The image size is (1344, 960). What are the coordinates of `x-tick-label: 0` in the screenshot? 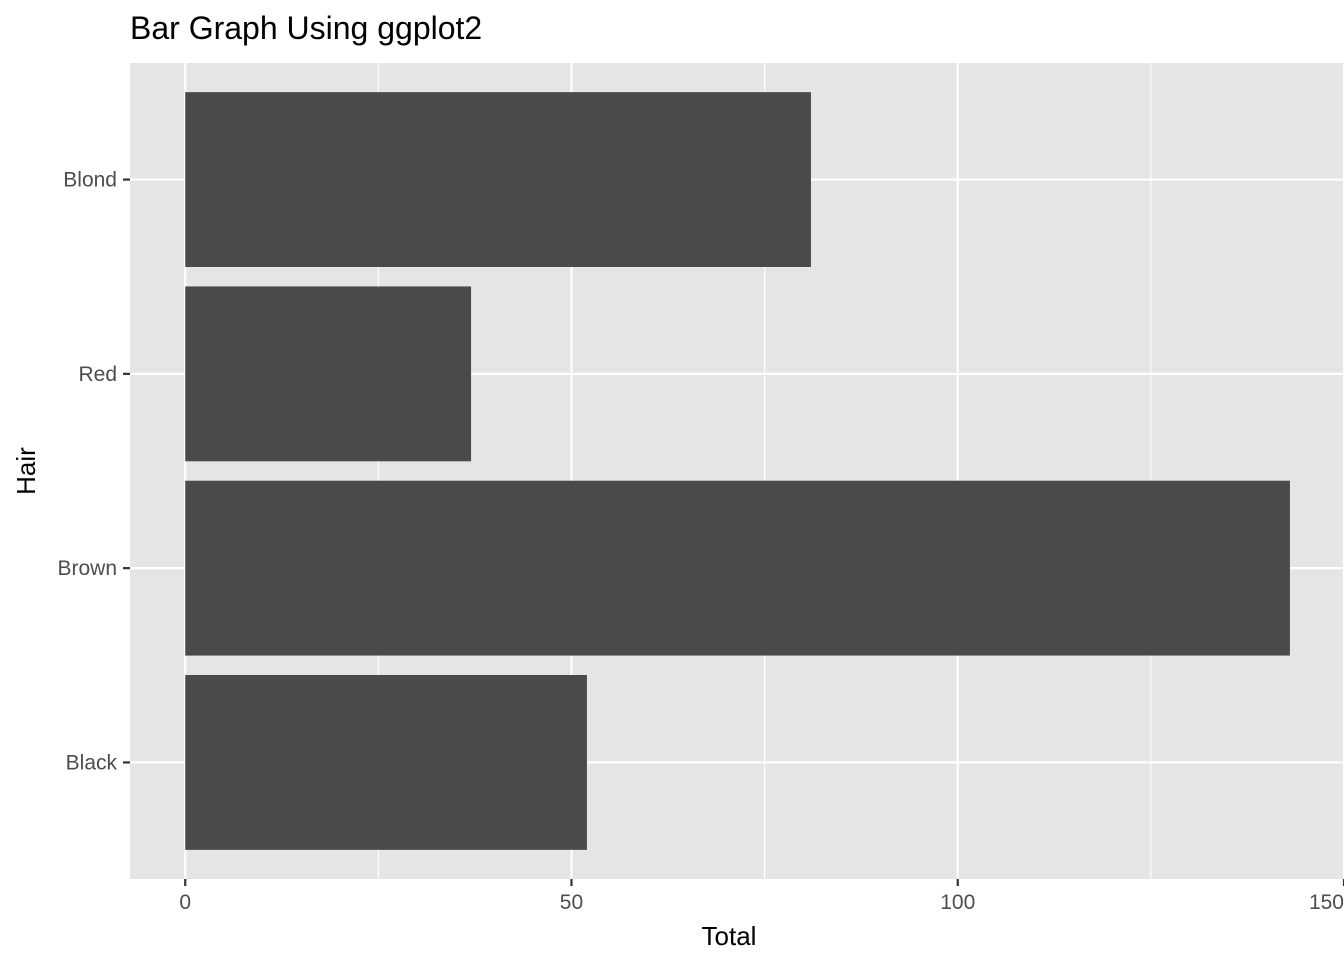 It's located at (185, 902).